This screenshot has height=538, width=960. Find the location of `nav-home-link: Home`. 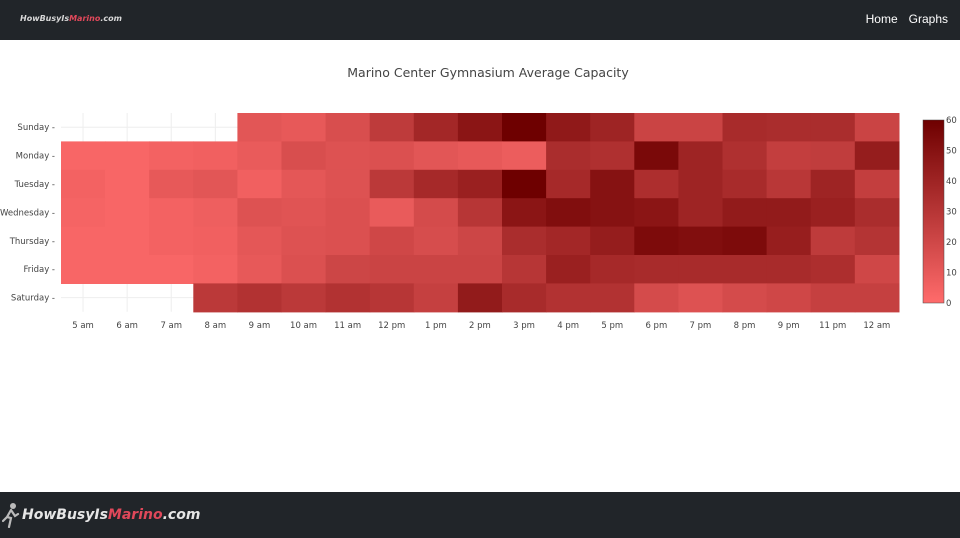

nav-home-link: Home is located at coordinates (881, 19).